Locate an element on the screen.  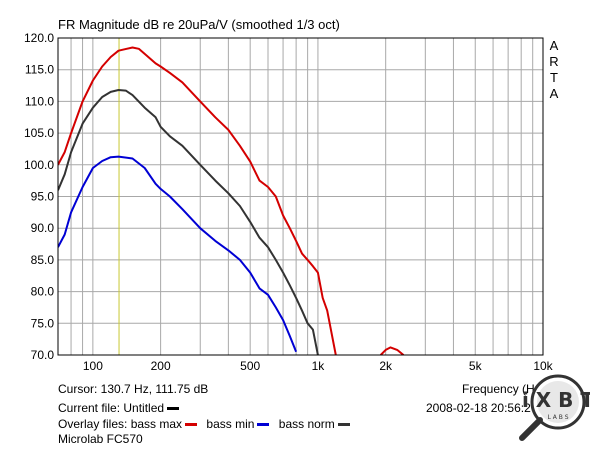
x-tick-label: 500 is located at coordinates (250, 366).